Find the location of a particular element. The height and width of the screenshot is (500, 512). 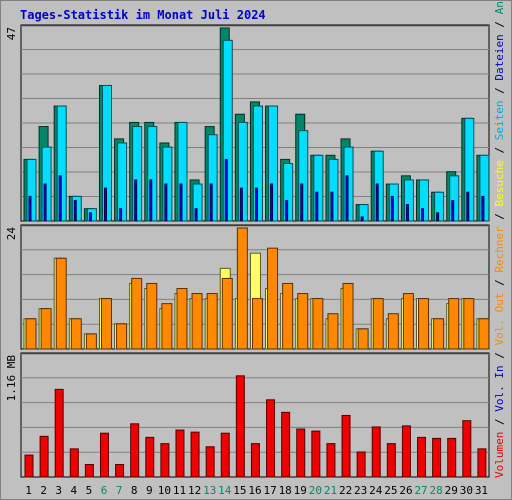

x-tick-label-day-21: 21 is located at coordinates (330, 490).